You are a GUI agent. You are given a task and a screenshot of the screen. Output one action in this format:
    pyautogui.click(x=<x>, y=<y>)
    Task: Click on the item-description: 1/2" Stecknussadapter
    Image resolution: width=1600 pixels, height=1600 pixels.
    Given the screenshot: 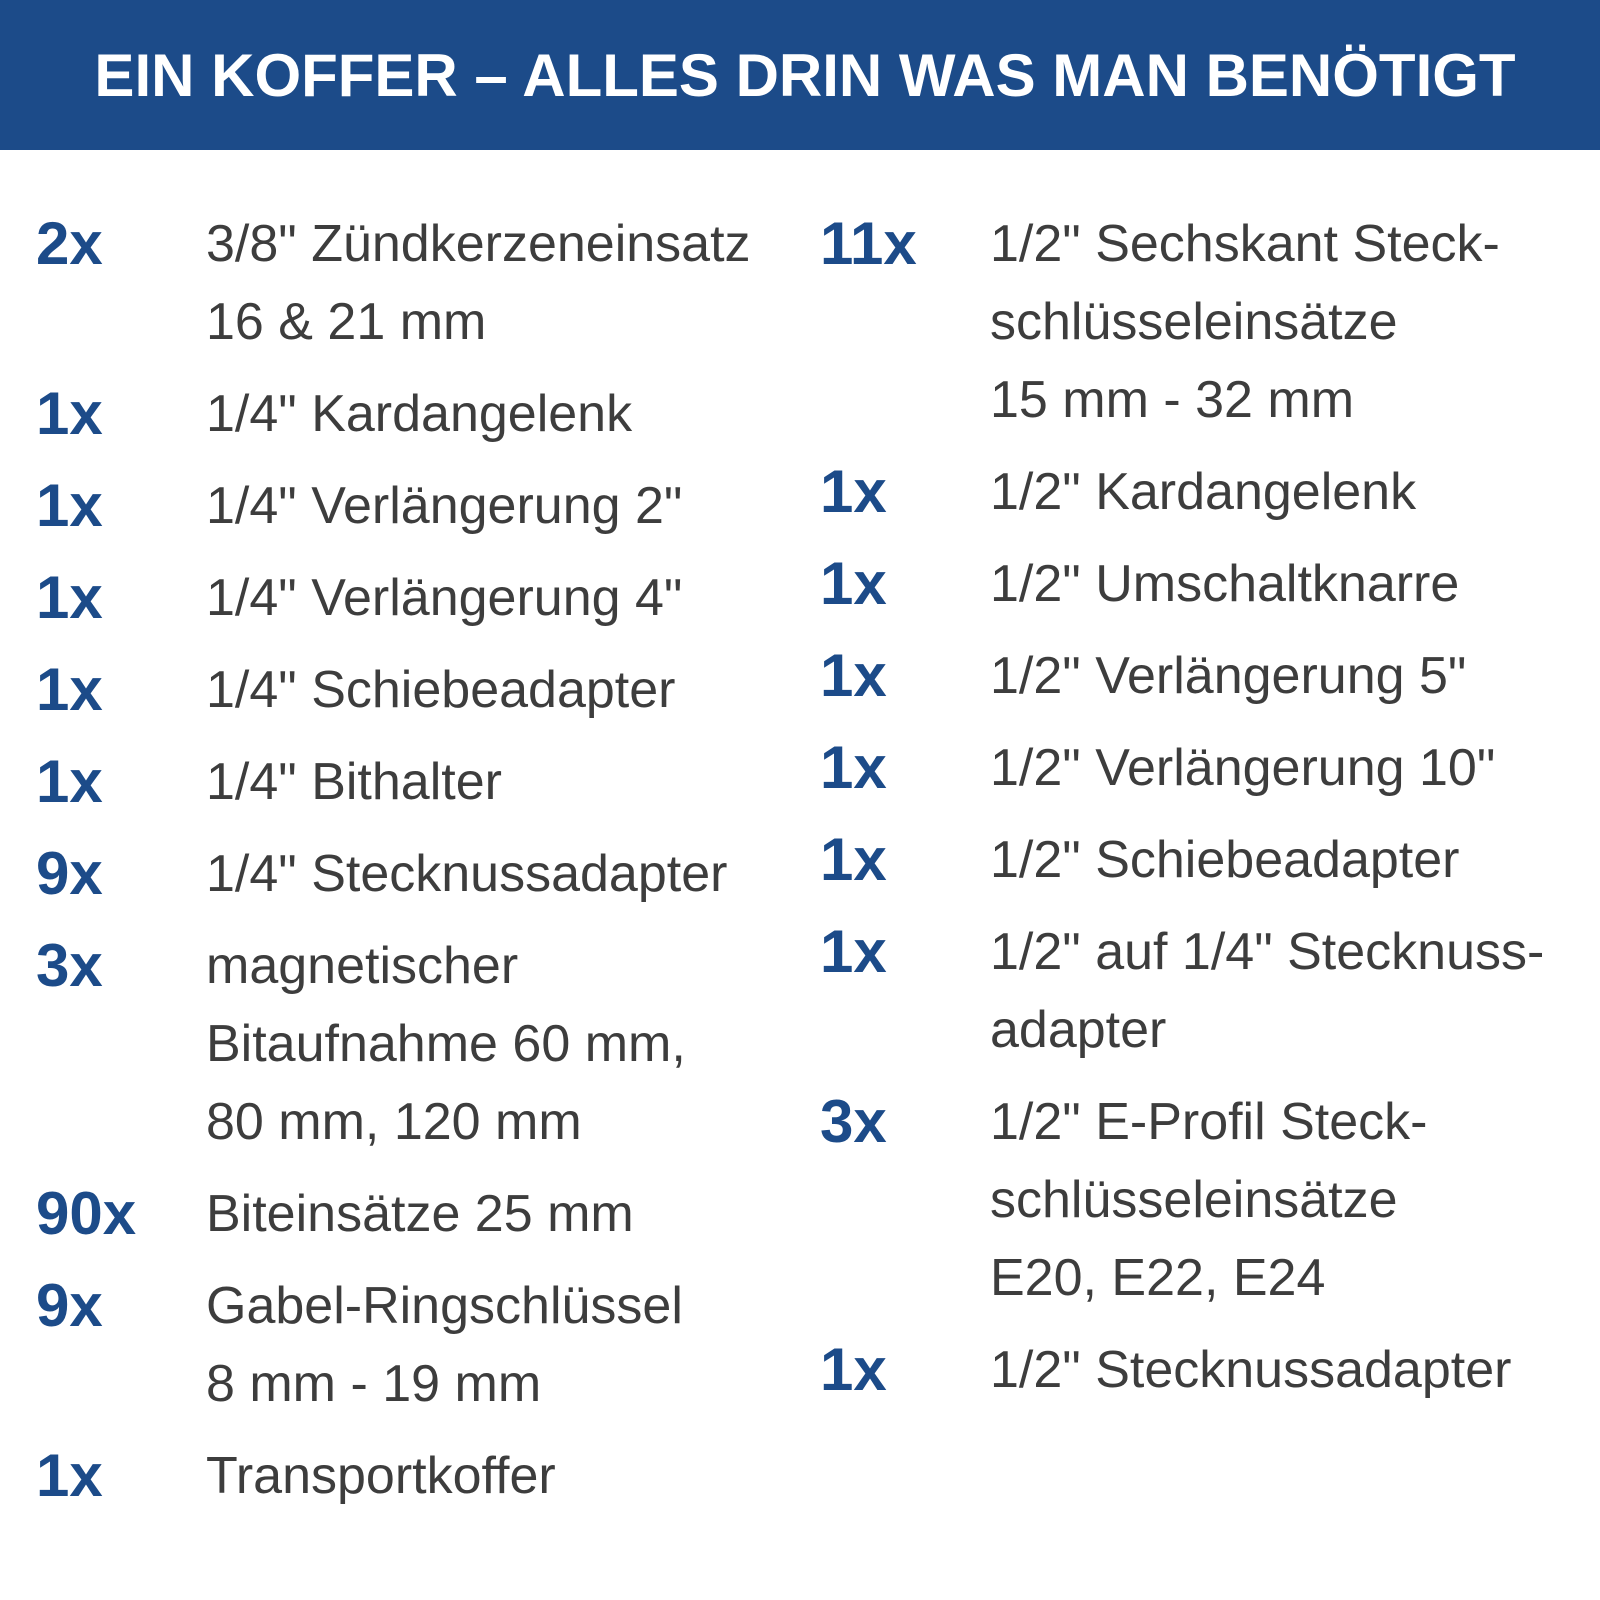 What is the action you would take?
    pyautogui.click(x=1250, y=1370)
    